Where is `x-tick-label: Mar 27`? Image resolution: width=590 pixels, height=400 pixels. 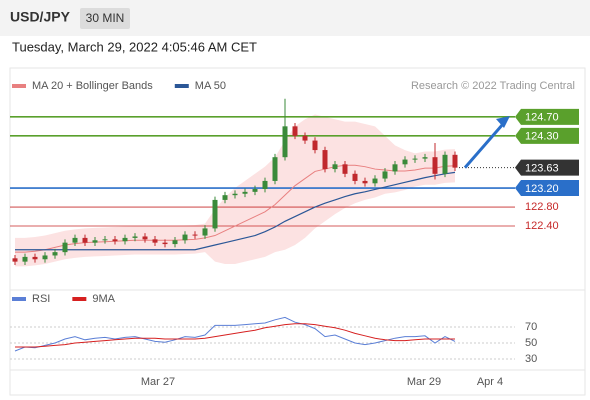
x-tick-label: Mar 27 is located at coordinates (158, 382).